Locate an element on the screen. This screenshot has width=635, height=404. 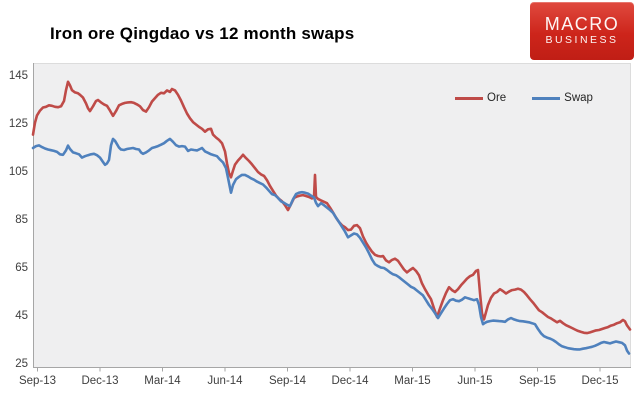
y-tick-label: 25 is located at coordinates (21, 364).